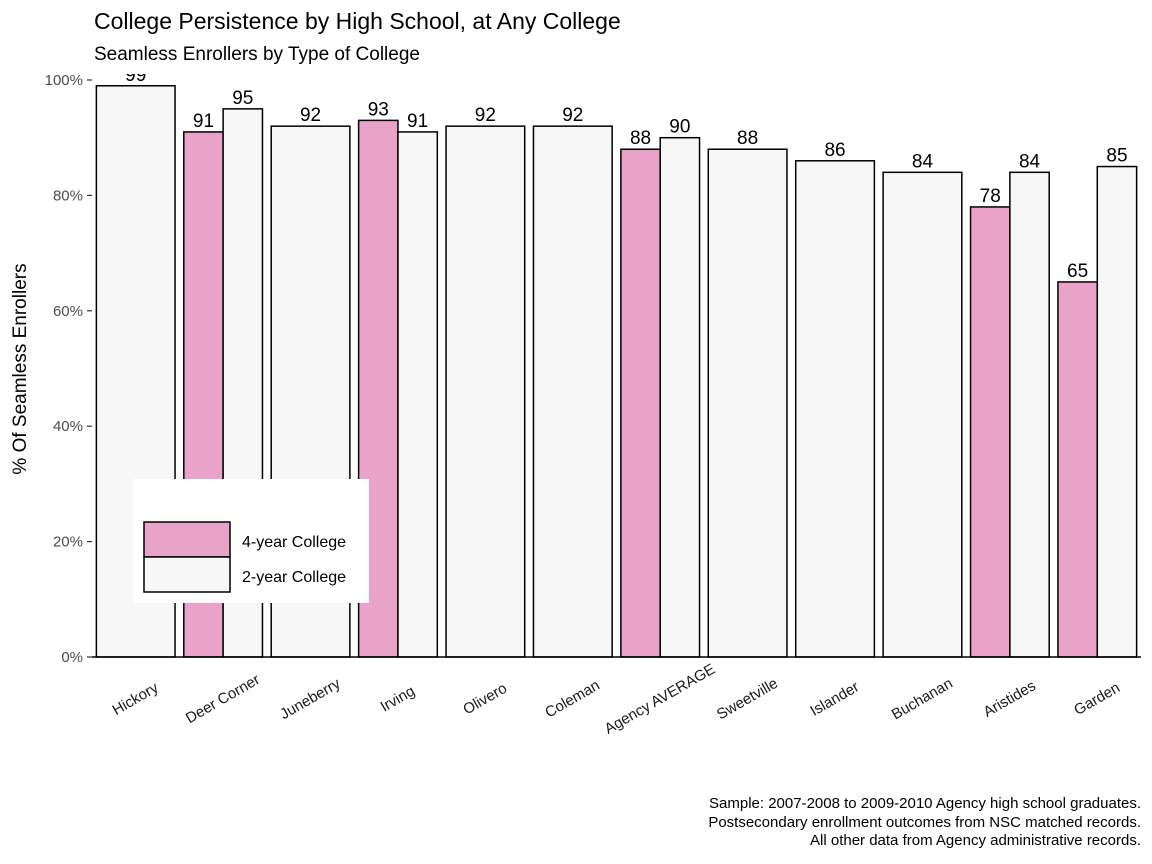 This screenshot has width=1152, height=864. Describe the element at coordinates (1077, 271) in the screenshot. I see `data-label: 65` at that location.